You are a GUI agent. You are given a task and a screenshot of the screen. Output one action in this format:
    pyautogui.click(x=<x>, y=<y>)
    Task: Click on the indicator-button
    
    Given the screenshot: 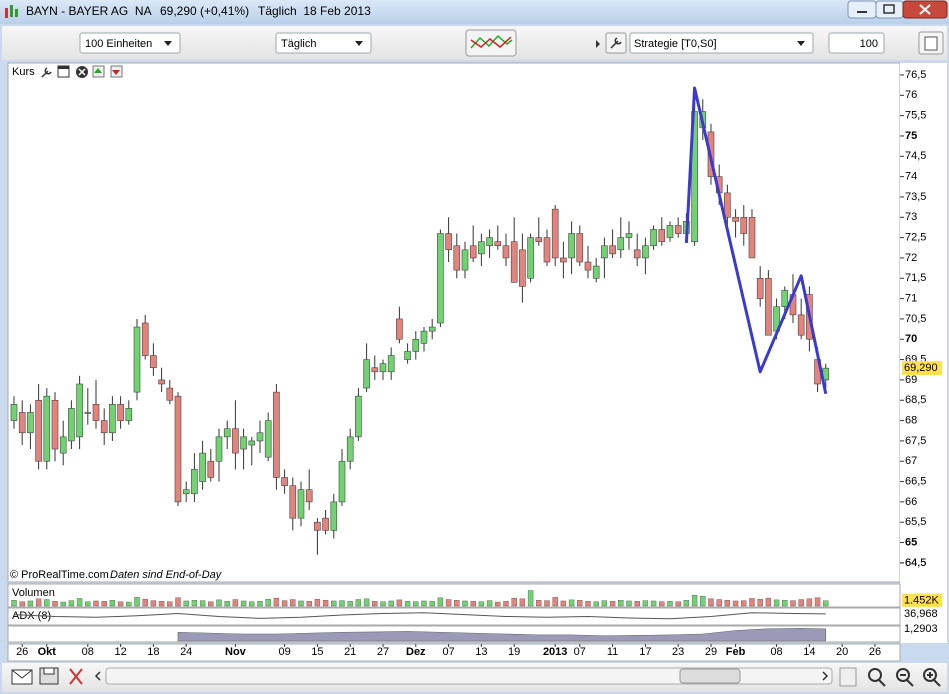 What is the action you would take?
    pyautogui.click(x=491, y=43)
    